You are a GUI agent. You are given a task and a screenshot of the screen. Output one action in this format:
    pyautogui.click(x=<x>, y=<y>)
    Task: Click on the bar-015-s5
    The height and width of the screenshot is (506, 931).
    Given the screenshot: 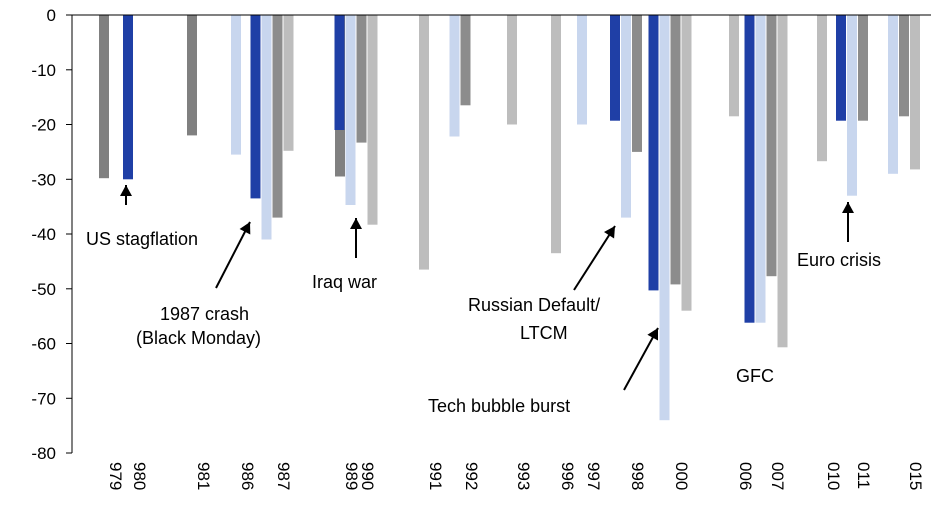 What is the action you would take?
    pyautogui.click(x=915, y=92)
    